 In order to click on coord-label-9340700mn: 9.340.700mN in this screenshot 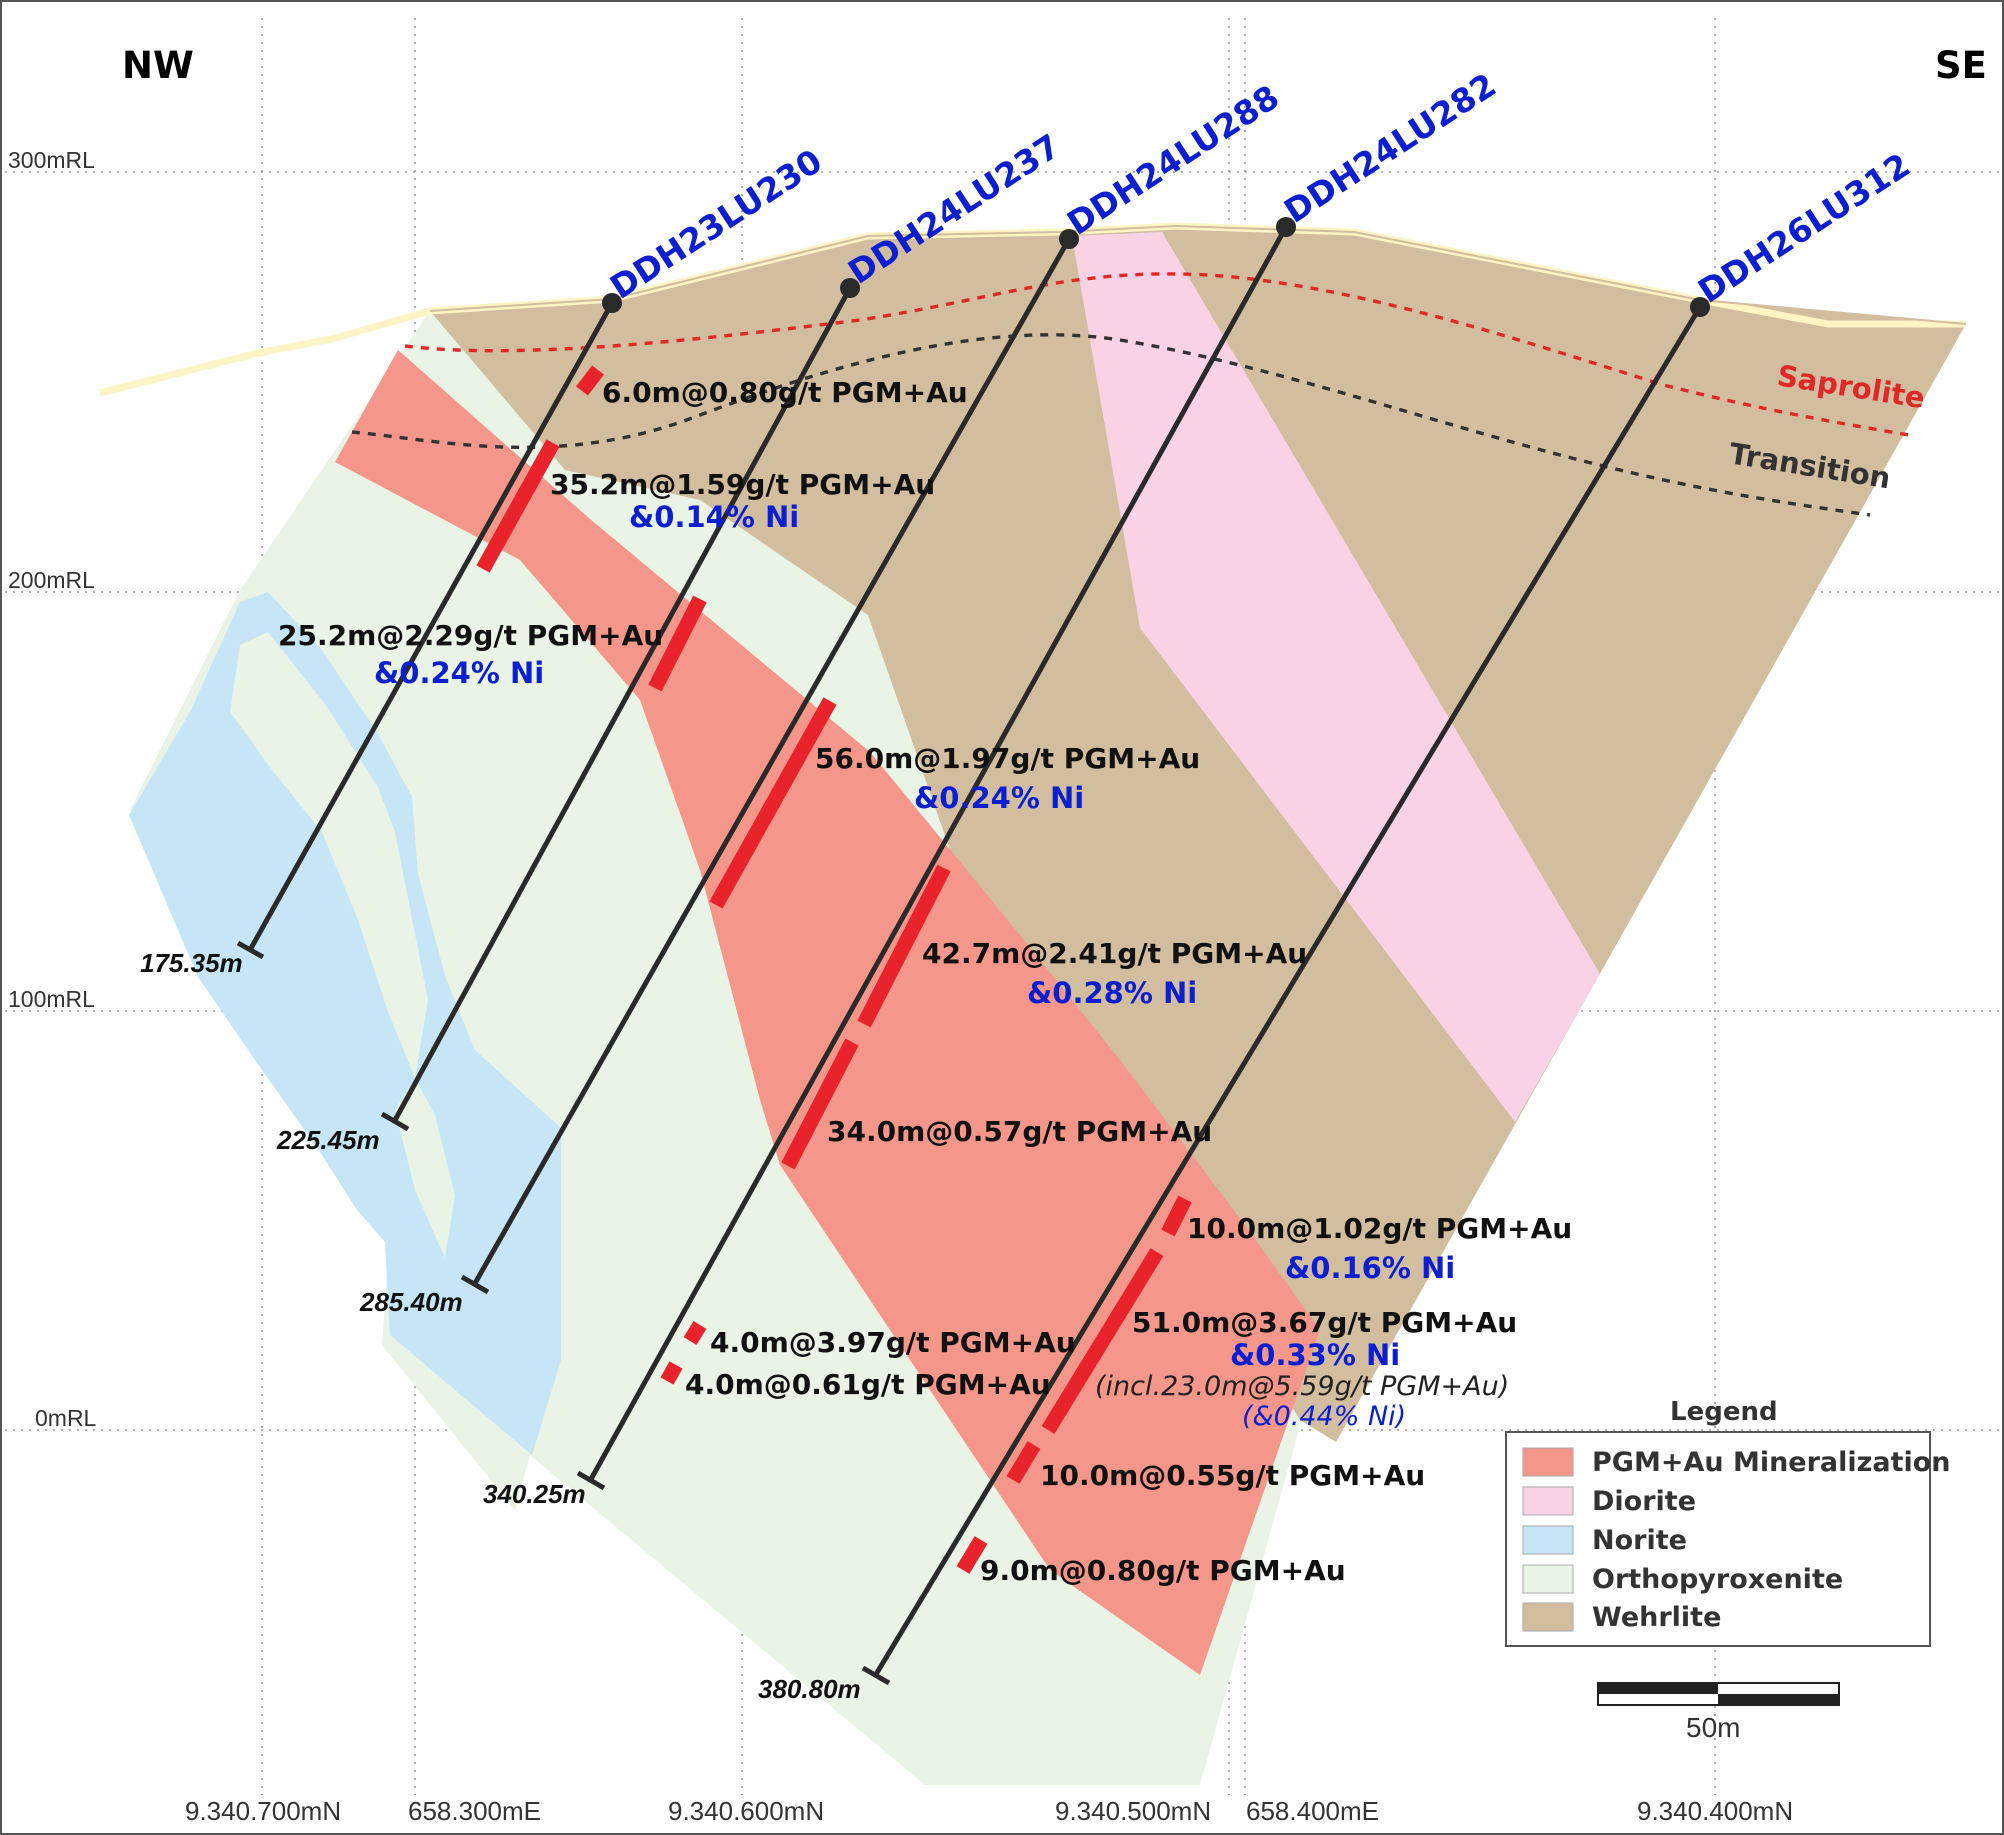, I will do `click(263, 1811)`.